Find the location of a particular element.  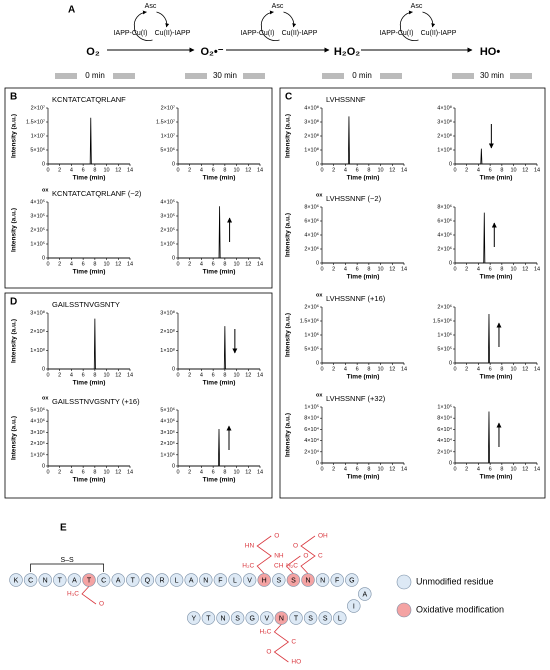

y-tick-label: 5×10⁵ is located at coordinates (311, 348).